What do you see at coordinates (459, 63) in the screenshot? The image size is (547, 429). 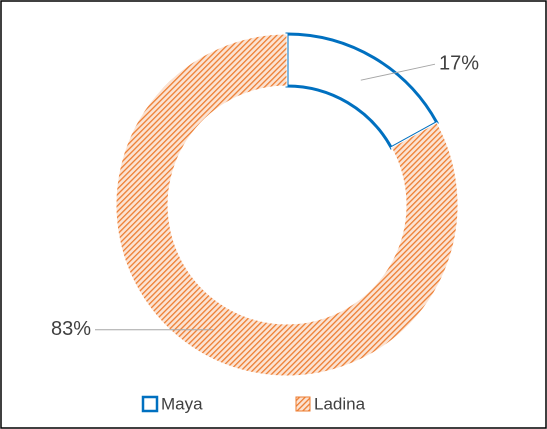 I see `data-label: 17%` at bounding box center [459, 63].